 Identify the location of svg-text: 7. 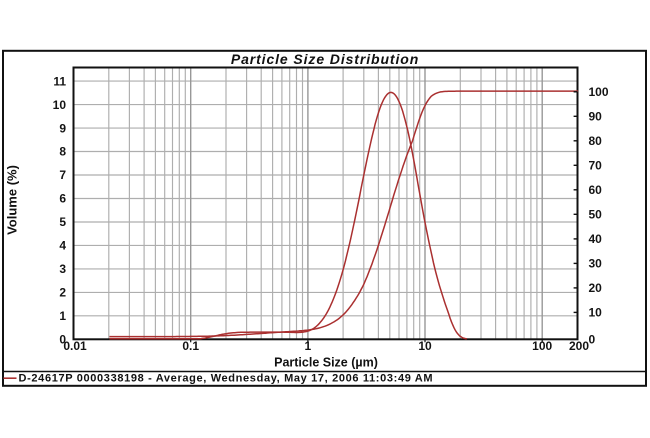
(62, 175).